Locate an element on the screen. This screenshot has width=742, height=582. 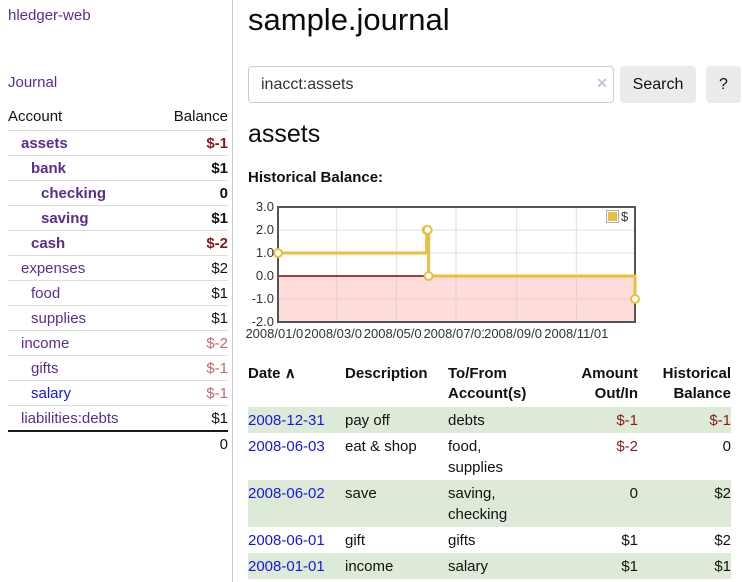
legend-label: $ is located at coordinates (625, 216).